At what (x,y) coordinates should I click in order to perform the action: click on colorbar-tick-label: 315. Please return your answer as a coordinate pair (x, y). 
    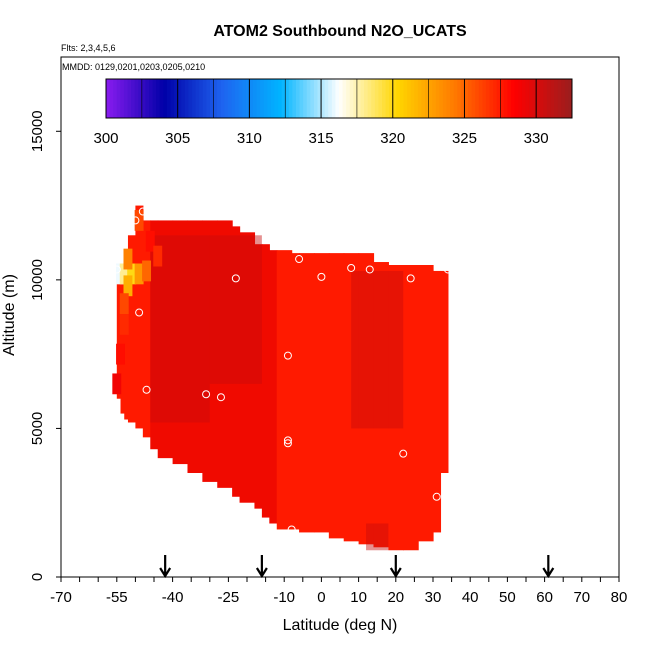
    Looking at the image, I should click on (321, 138).